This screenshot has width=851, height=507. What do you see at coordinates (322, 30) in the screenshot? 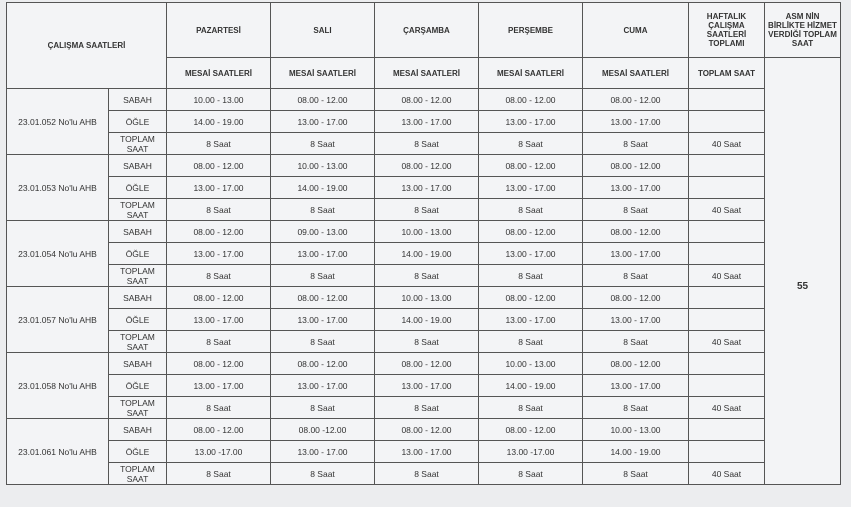
I see `day-header: SALI` at bounding box center [322, 30].